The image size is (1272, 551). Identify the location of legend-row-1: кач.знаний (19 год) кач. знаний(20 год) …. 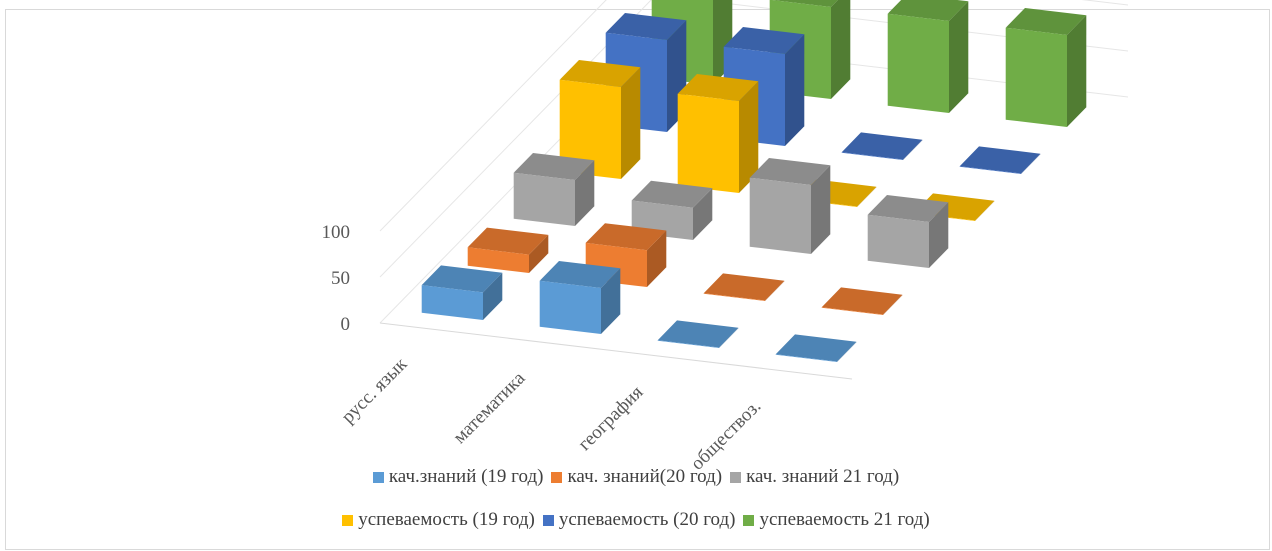
(636, 477).